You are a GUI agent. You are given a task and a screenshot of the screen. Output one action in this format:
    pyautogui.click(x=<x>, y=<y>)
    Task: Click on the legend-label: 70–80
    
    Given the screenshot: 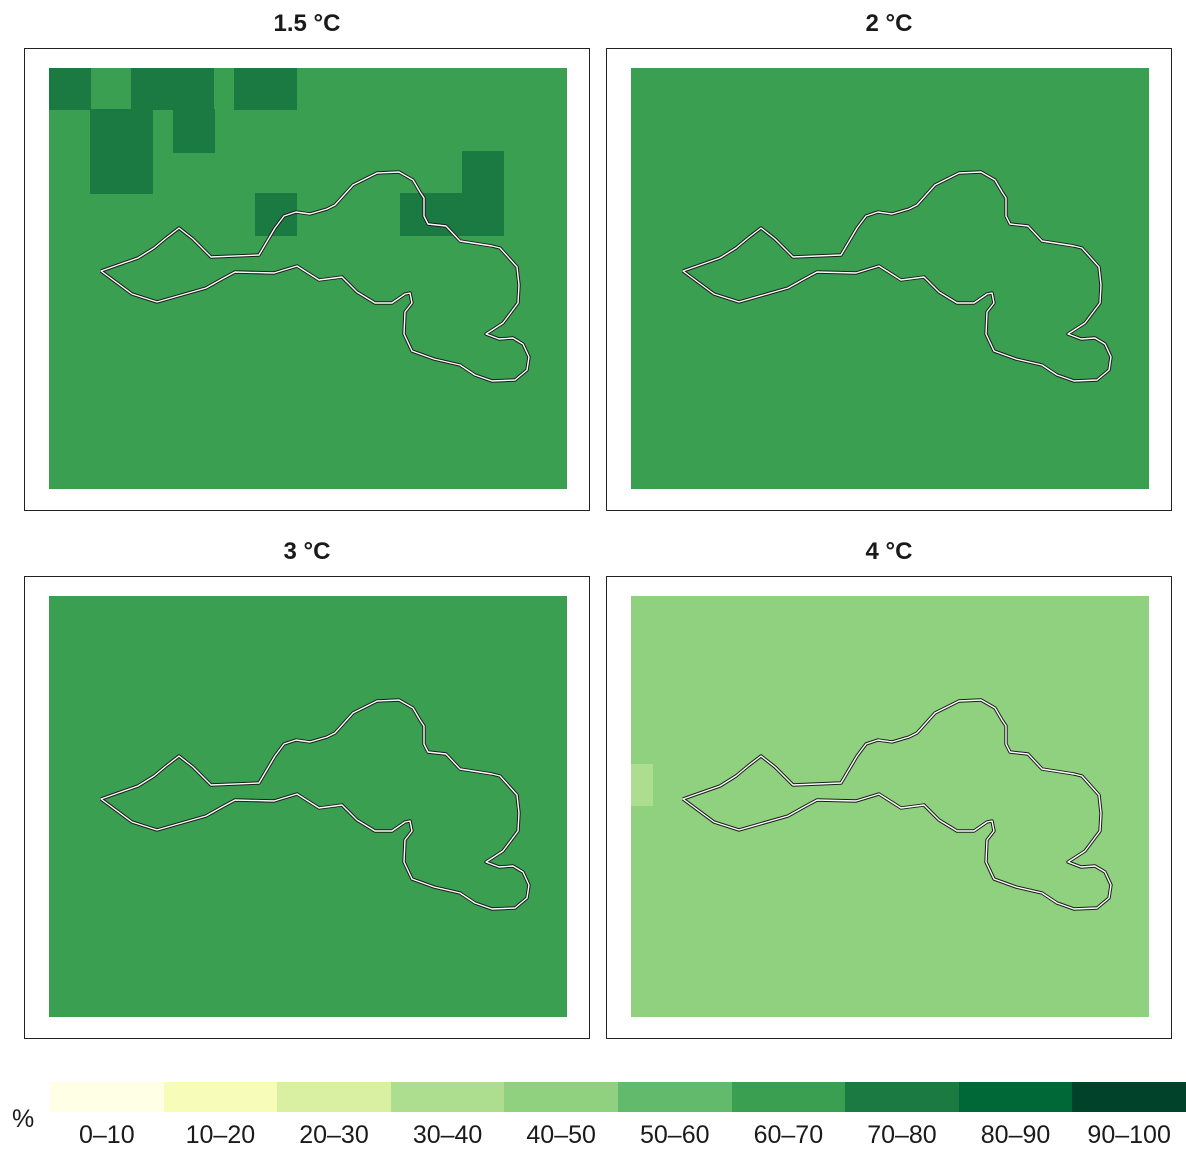 What is the action you would take?
    pyautogui.click(x=902, y=1135)
    